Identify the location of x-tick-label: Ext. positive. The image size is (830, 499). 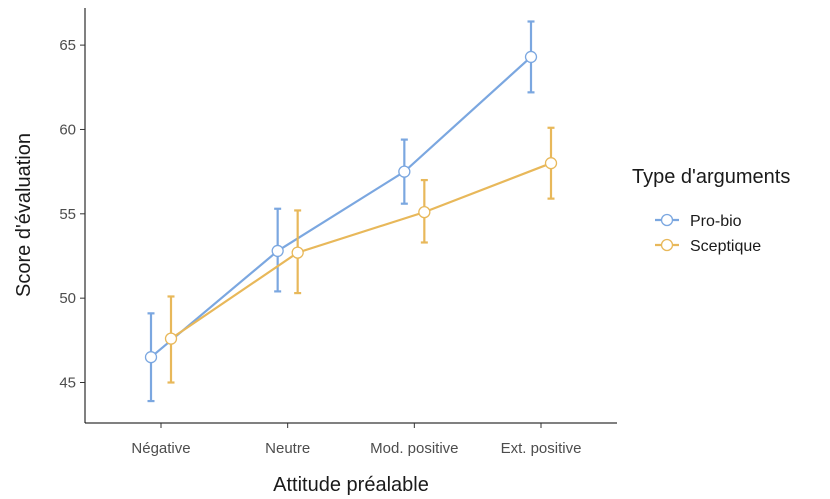
(541, 448).